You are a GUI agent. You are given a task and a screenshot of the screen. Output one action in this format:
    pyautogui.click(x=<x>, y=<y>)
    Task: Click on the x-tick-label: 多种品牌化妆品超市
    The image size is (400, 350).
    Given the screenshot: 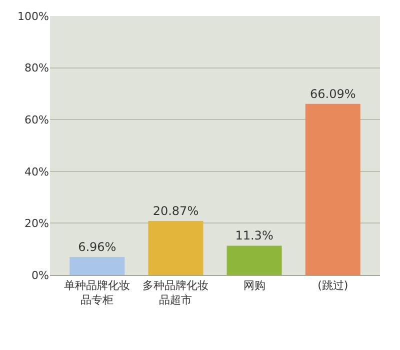 What is the action you would take?
    pyautogui.click(x=175, y=292)
    